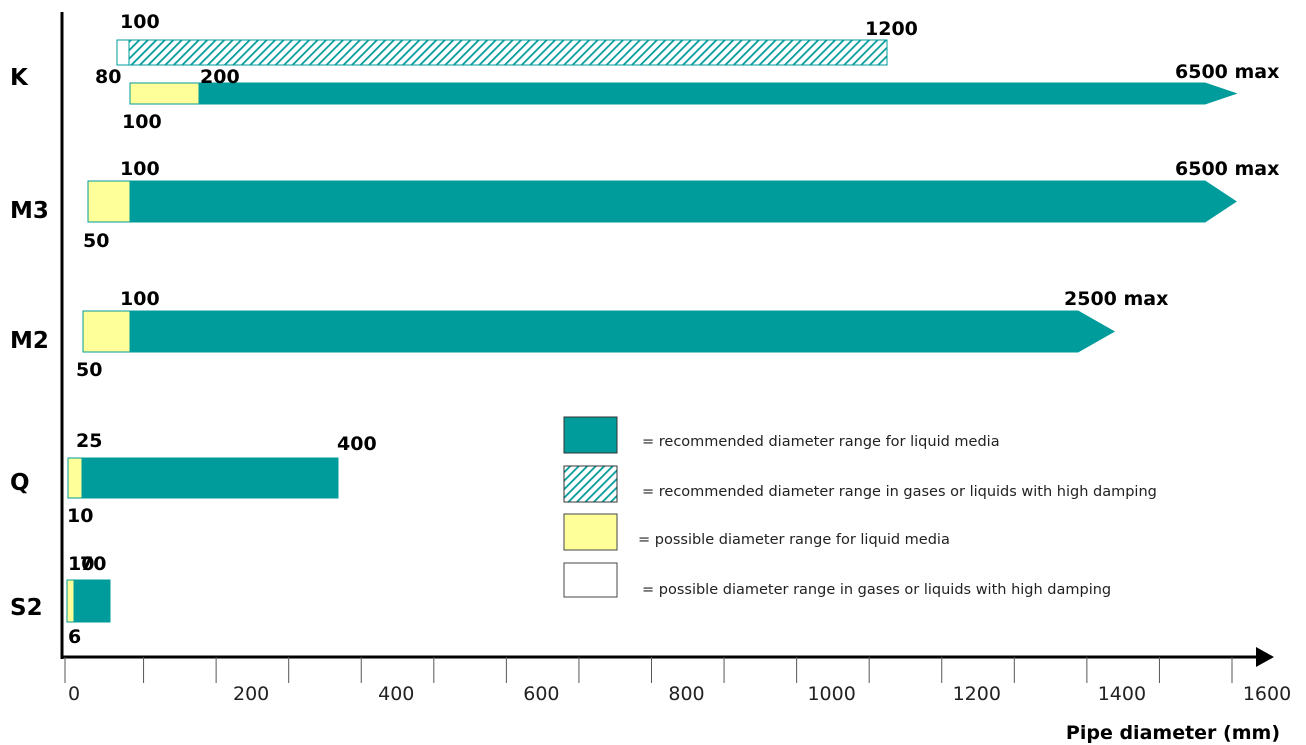 Image resolution: width=1306 pixels, height=745 pixels. Describe the element at coordinates (19, 78) in the screenshot. I see `category-label: K` at that location.